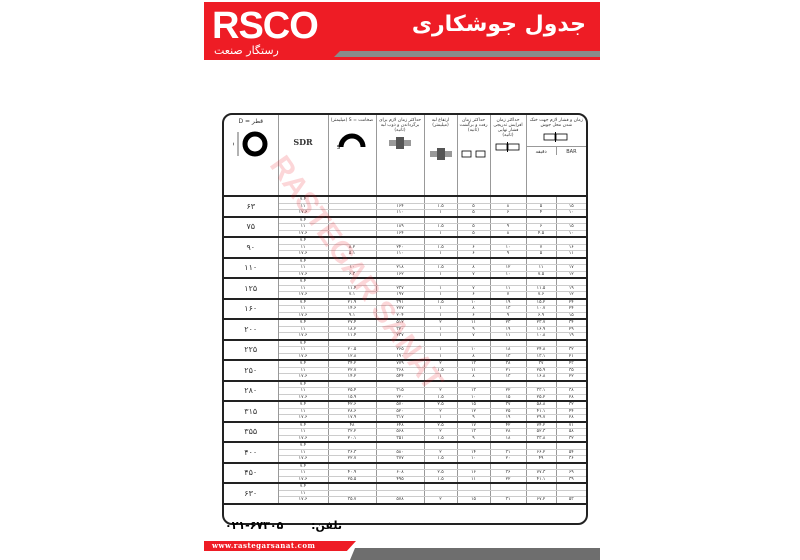  I want to click on changeover-cell: ۵, so click(474, 234).